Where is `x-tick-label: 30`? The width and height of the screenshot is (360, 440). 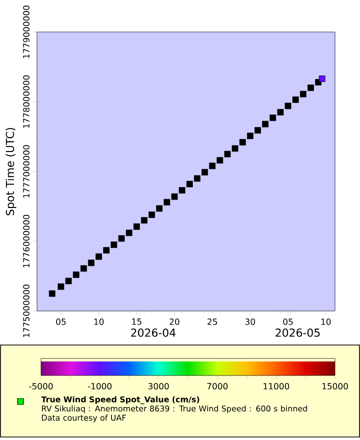 x-tick-label: 30 is located at coordinates (250, 321).